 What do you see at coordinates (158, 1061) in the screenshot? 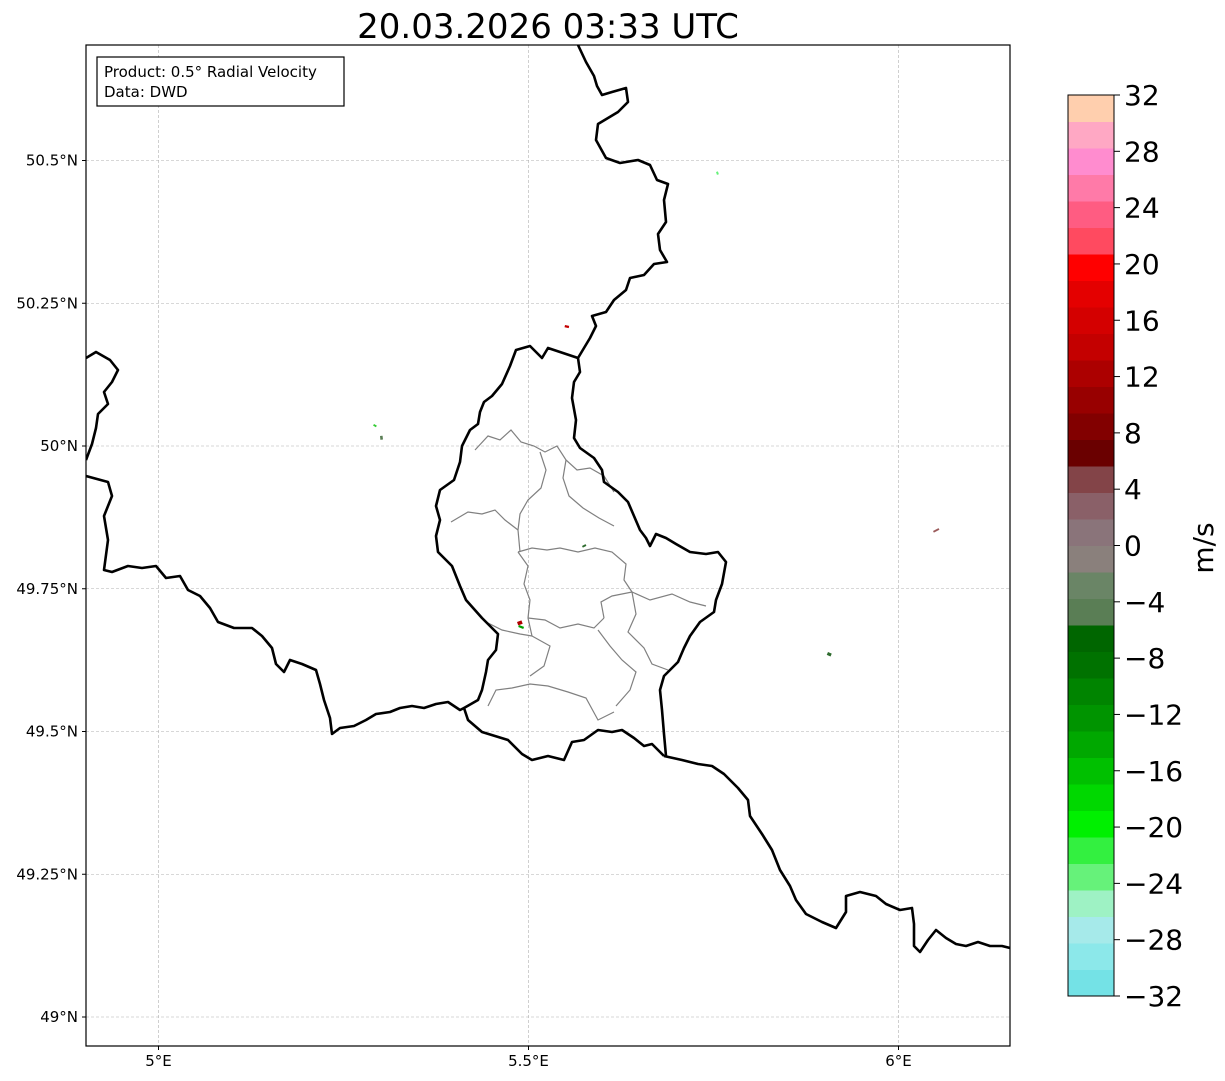
I see `x-tick-label: 5°E` at bounding box center [158, 1061].